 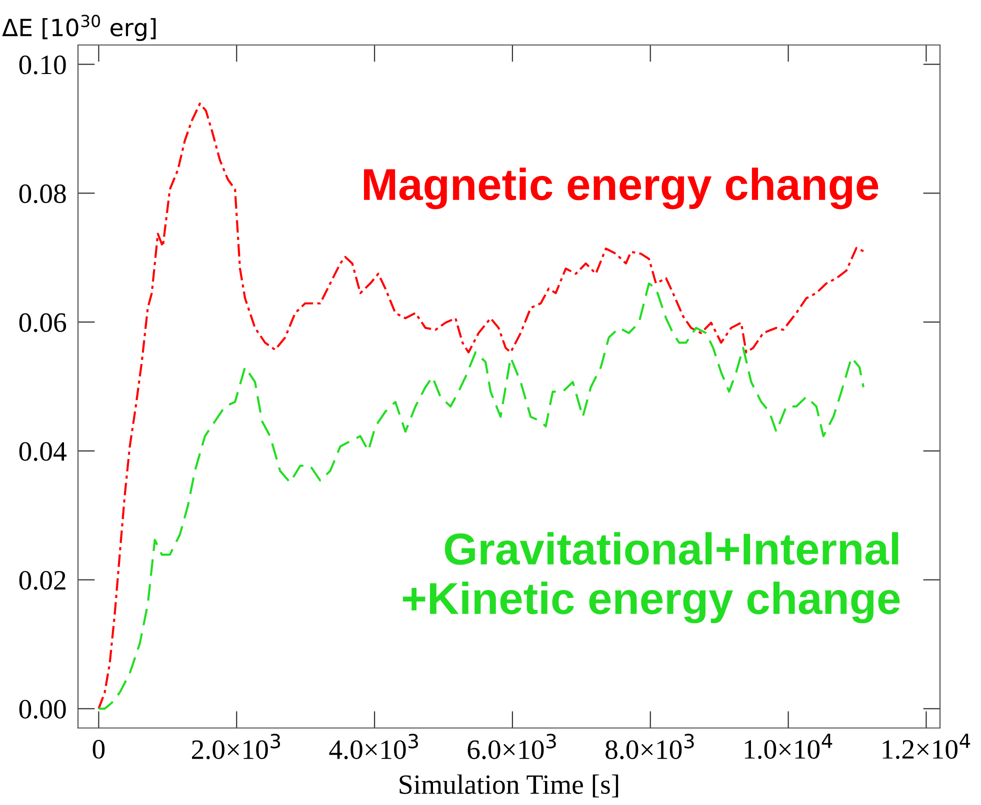 What do you see at coordinates (621, 189) in the screenshot?
I see `series-label: Magnetic energy change` at bounding box center [621, 189].